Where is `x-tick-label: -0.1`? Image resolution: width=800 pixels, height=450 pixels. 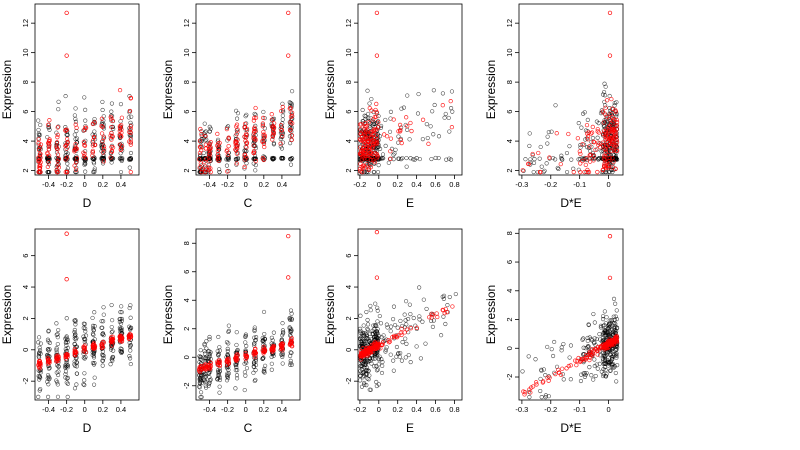 x-tick-label: -0.1 is located at coordinates (579, 184).